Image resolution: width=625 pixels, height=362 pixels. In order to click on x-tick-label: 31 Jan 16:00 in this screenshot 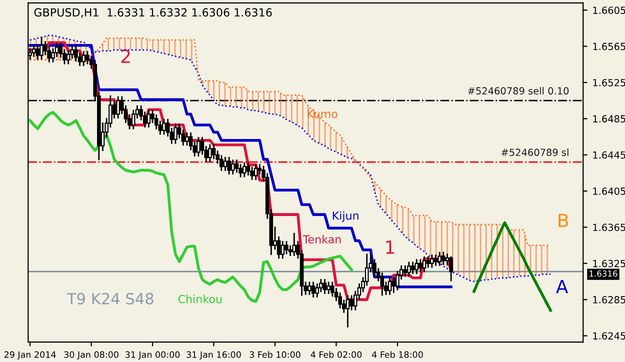, I will do `click(213, 355)`.